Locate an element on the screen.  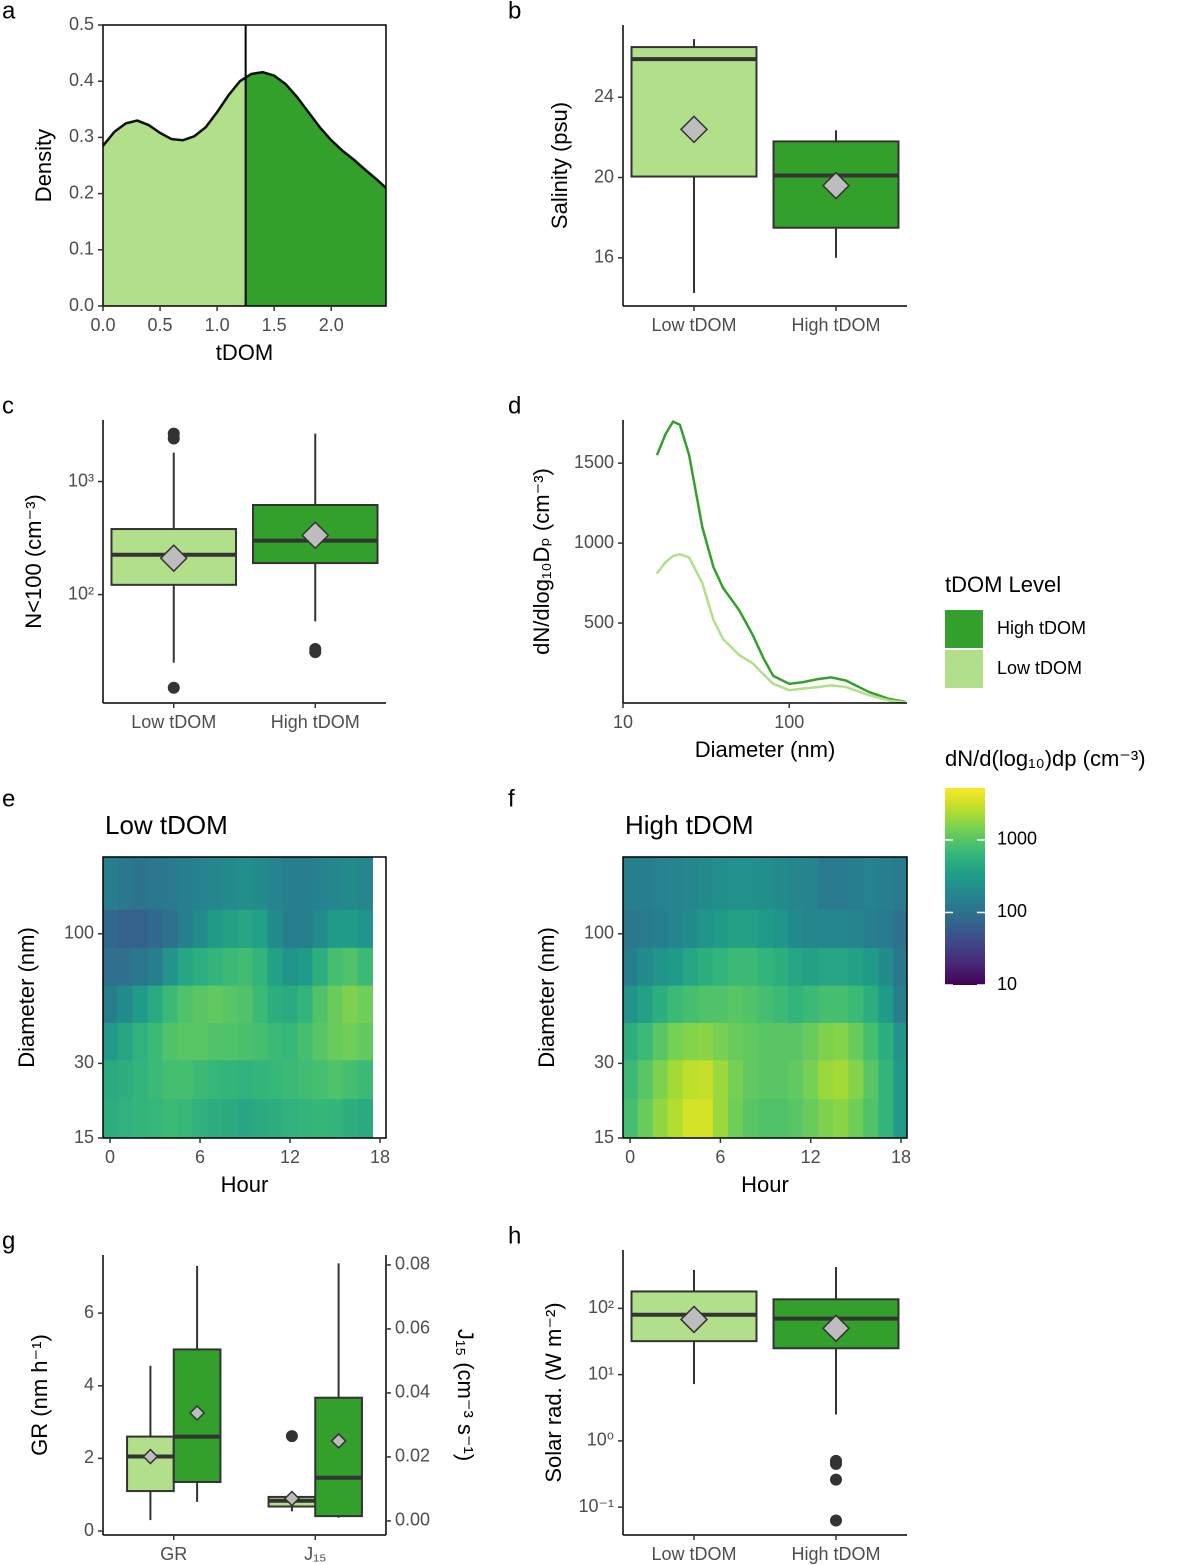
y-tick-label: 10² is located at coordinates (601, 1307).